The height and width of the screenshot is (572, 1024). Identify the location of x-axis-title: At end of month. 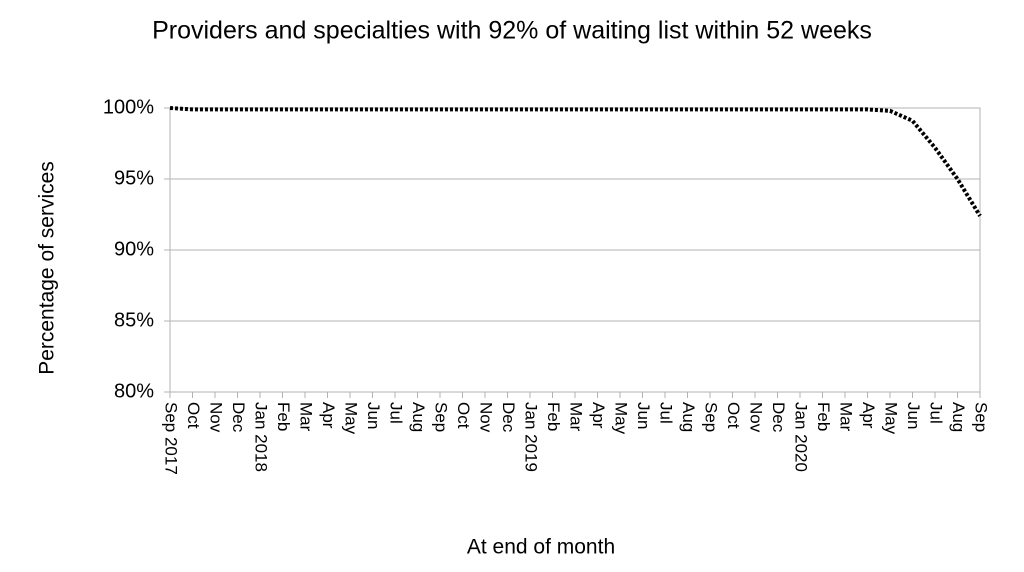
(541, 547).